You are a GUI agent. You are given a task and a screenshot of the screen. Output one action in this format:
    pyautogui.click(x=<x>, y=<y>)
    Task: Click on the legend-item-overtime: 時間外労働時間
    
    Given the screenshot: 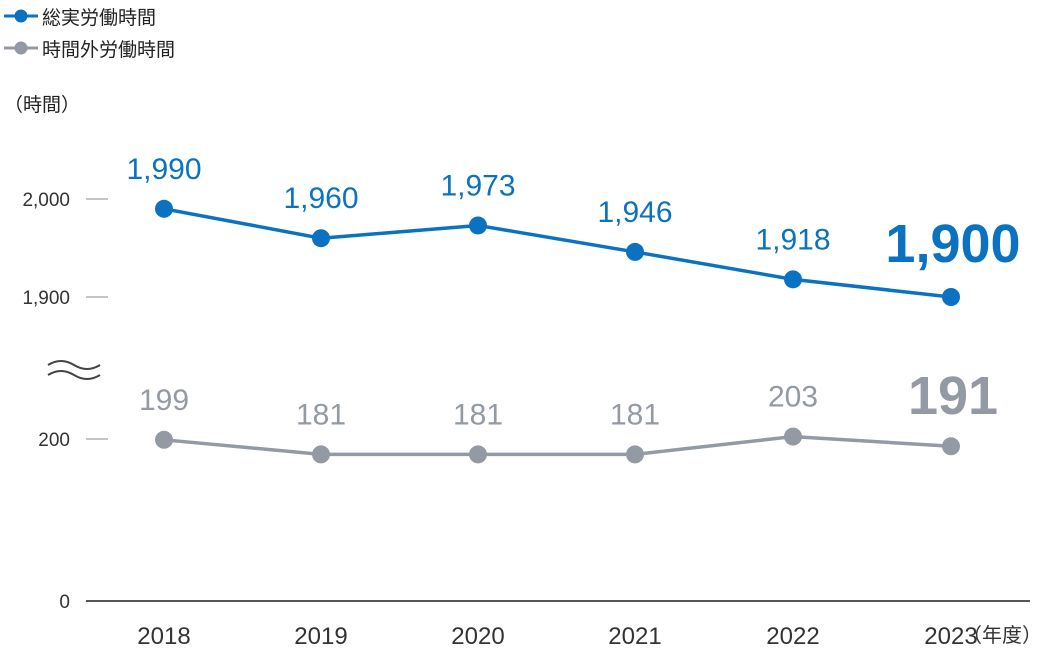 What is the action you would take?
    pyautogui.click(x=89, y=48)
    